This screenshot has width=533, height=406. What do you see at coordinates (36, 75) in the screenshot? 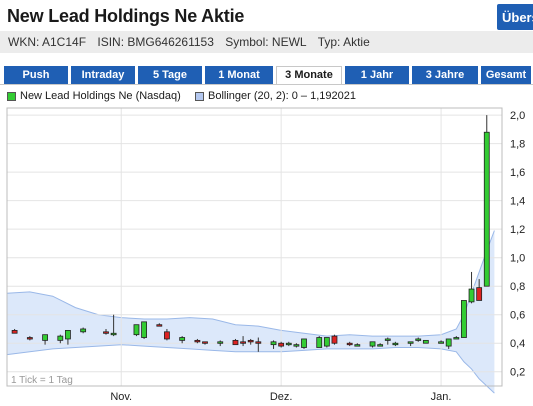
I see `tab-push: Push` at bounding box center [36, 75].